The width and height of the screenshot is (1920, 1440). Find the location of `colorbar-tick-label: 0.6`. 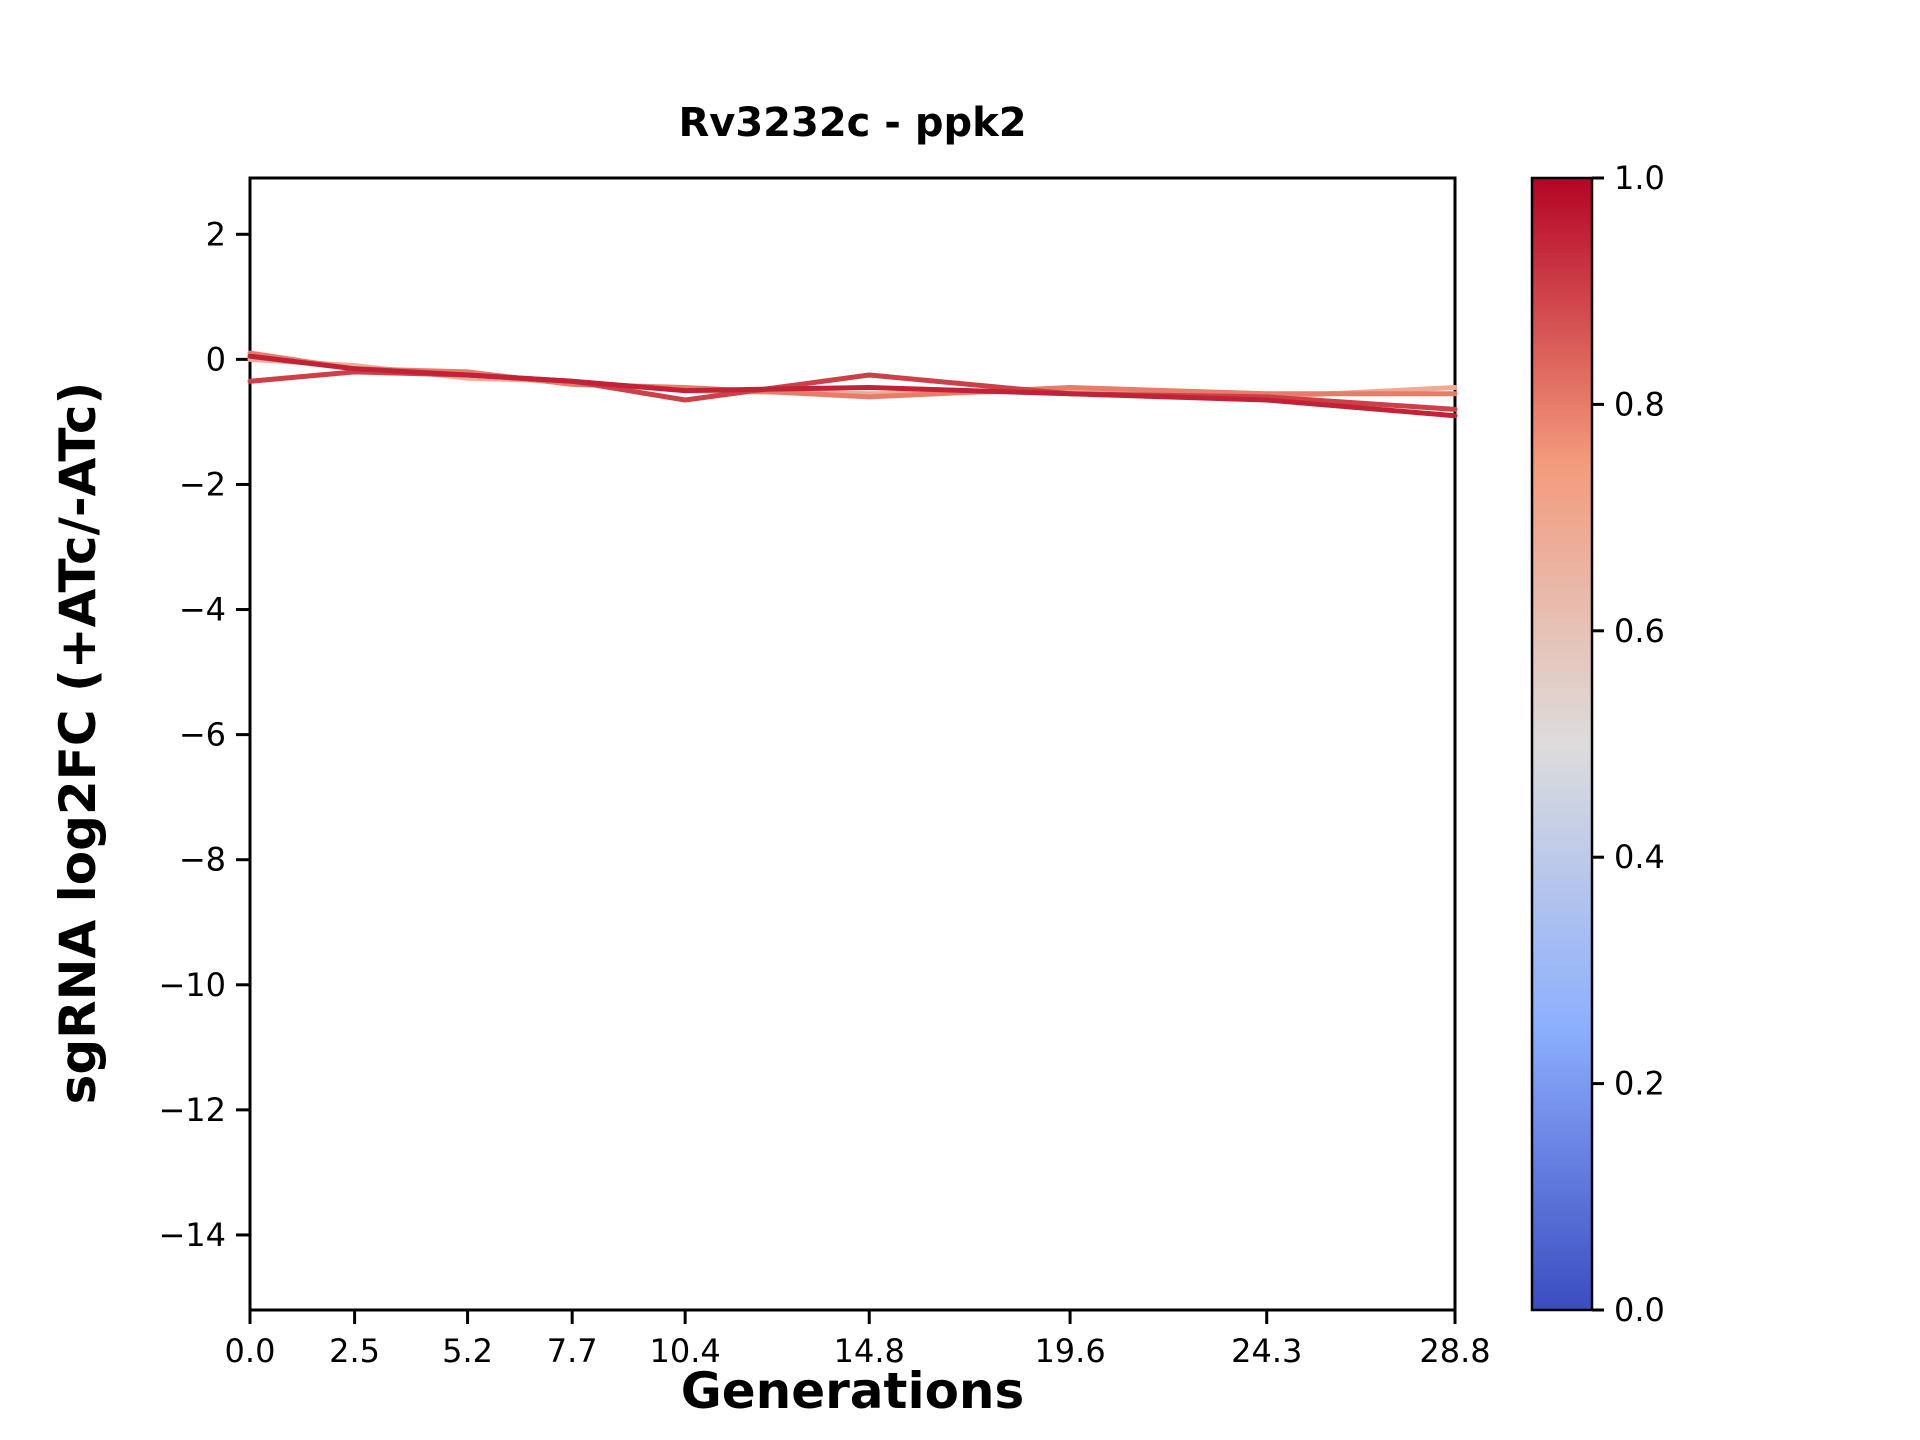

colorbar-tick-label: 0.6 is located at coordinates (1639, 631).